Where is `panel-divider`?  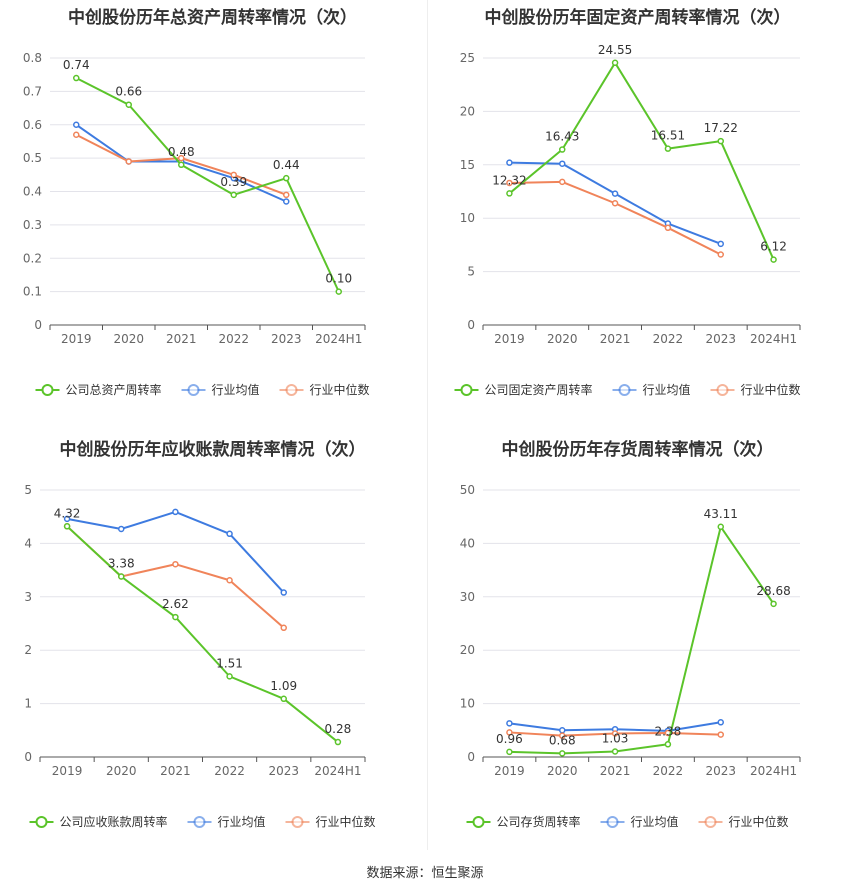 panel-divider is located at coordinates (427, 425).